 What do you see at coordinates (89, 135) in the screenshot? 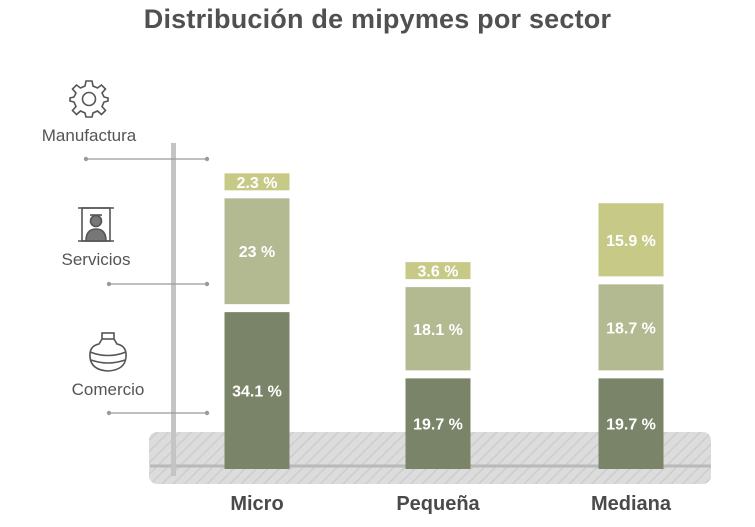
I see `legend-label-manufactura: Manufactura` at bounding box center [89, 135].